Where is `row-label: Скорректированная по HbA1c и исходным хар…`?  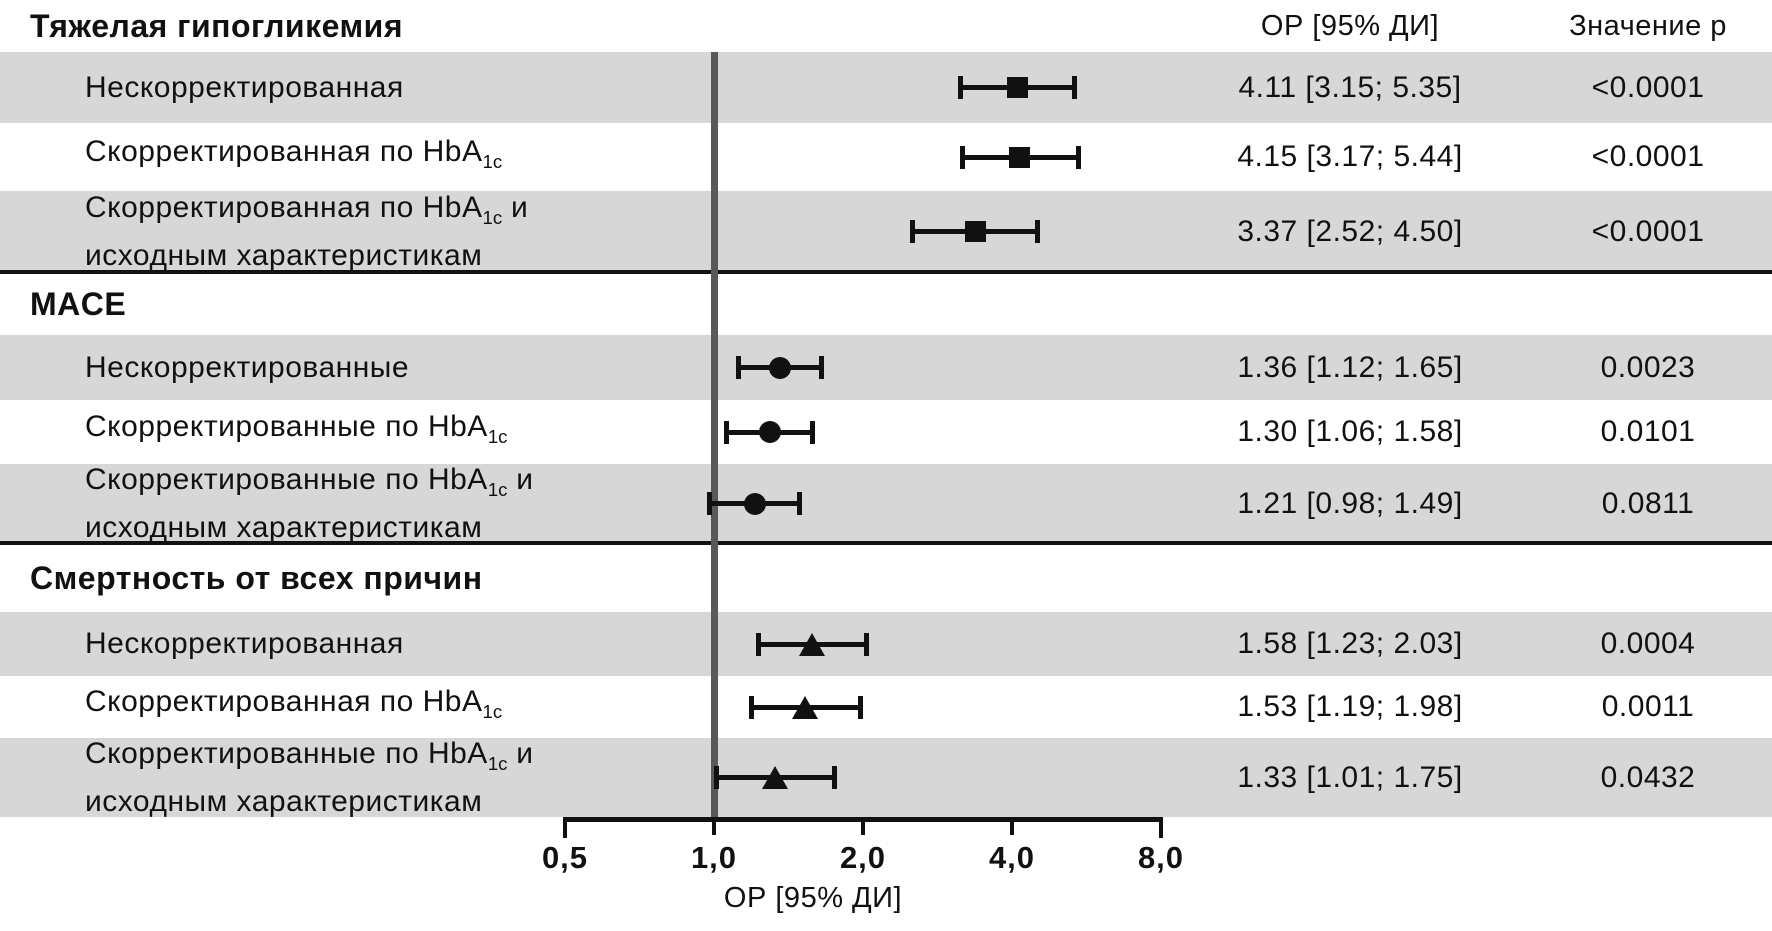 row-label: Скорректированная по HbA1c и исходным хар… is located at coordinates (306, 231).